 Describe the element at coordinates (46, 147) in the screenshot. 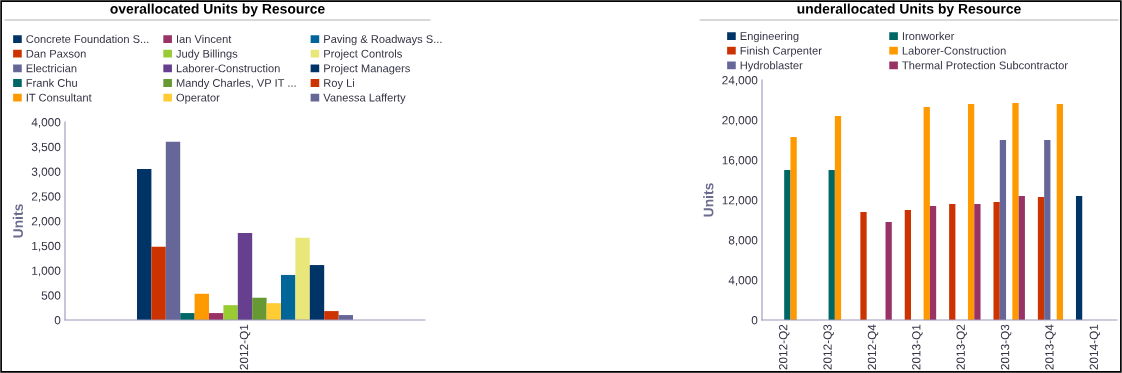

I see `y-tick-label: 3,500` at that location.